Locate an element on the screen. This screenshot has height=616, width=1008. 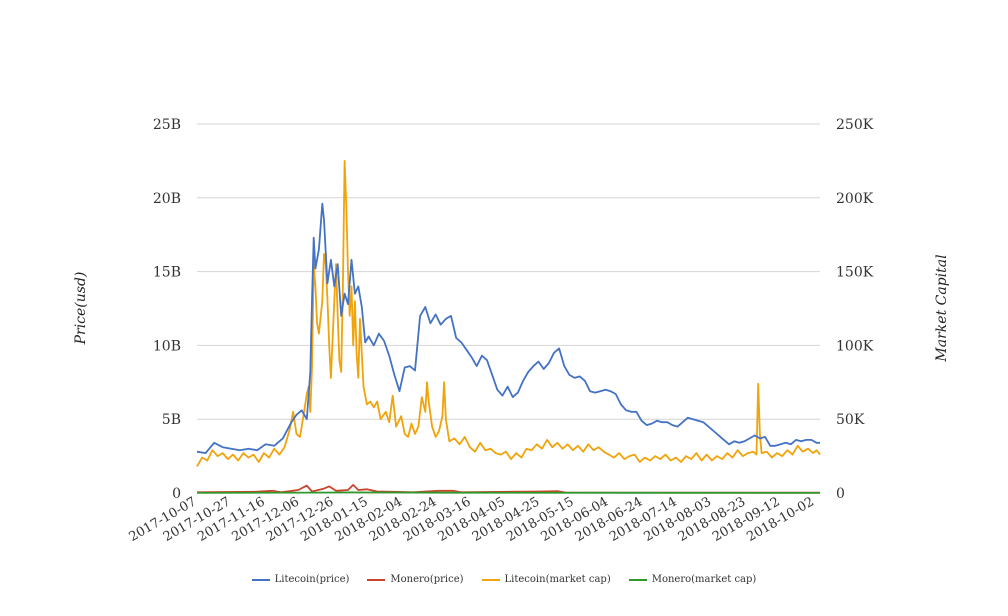
legend-item-litecoin-price: Litecoin(price) is located at coordinates (300, 579).